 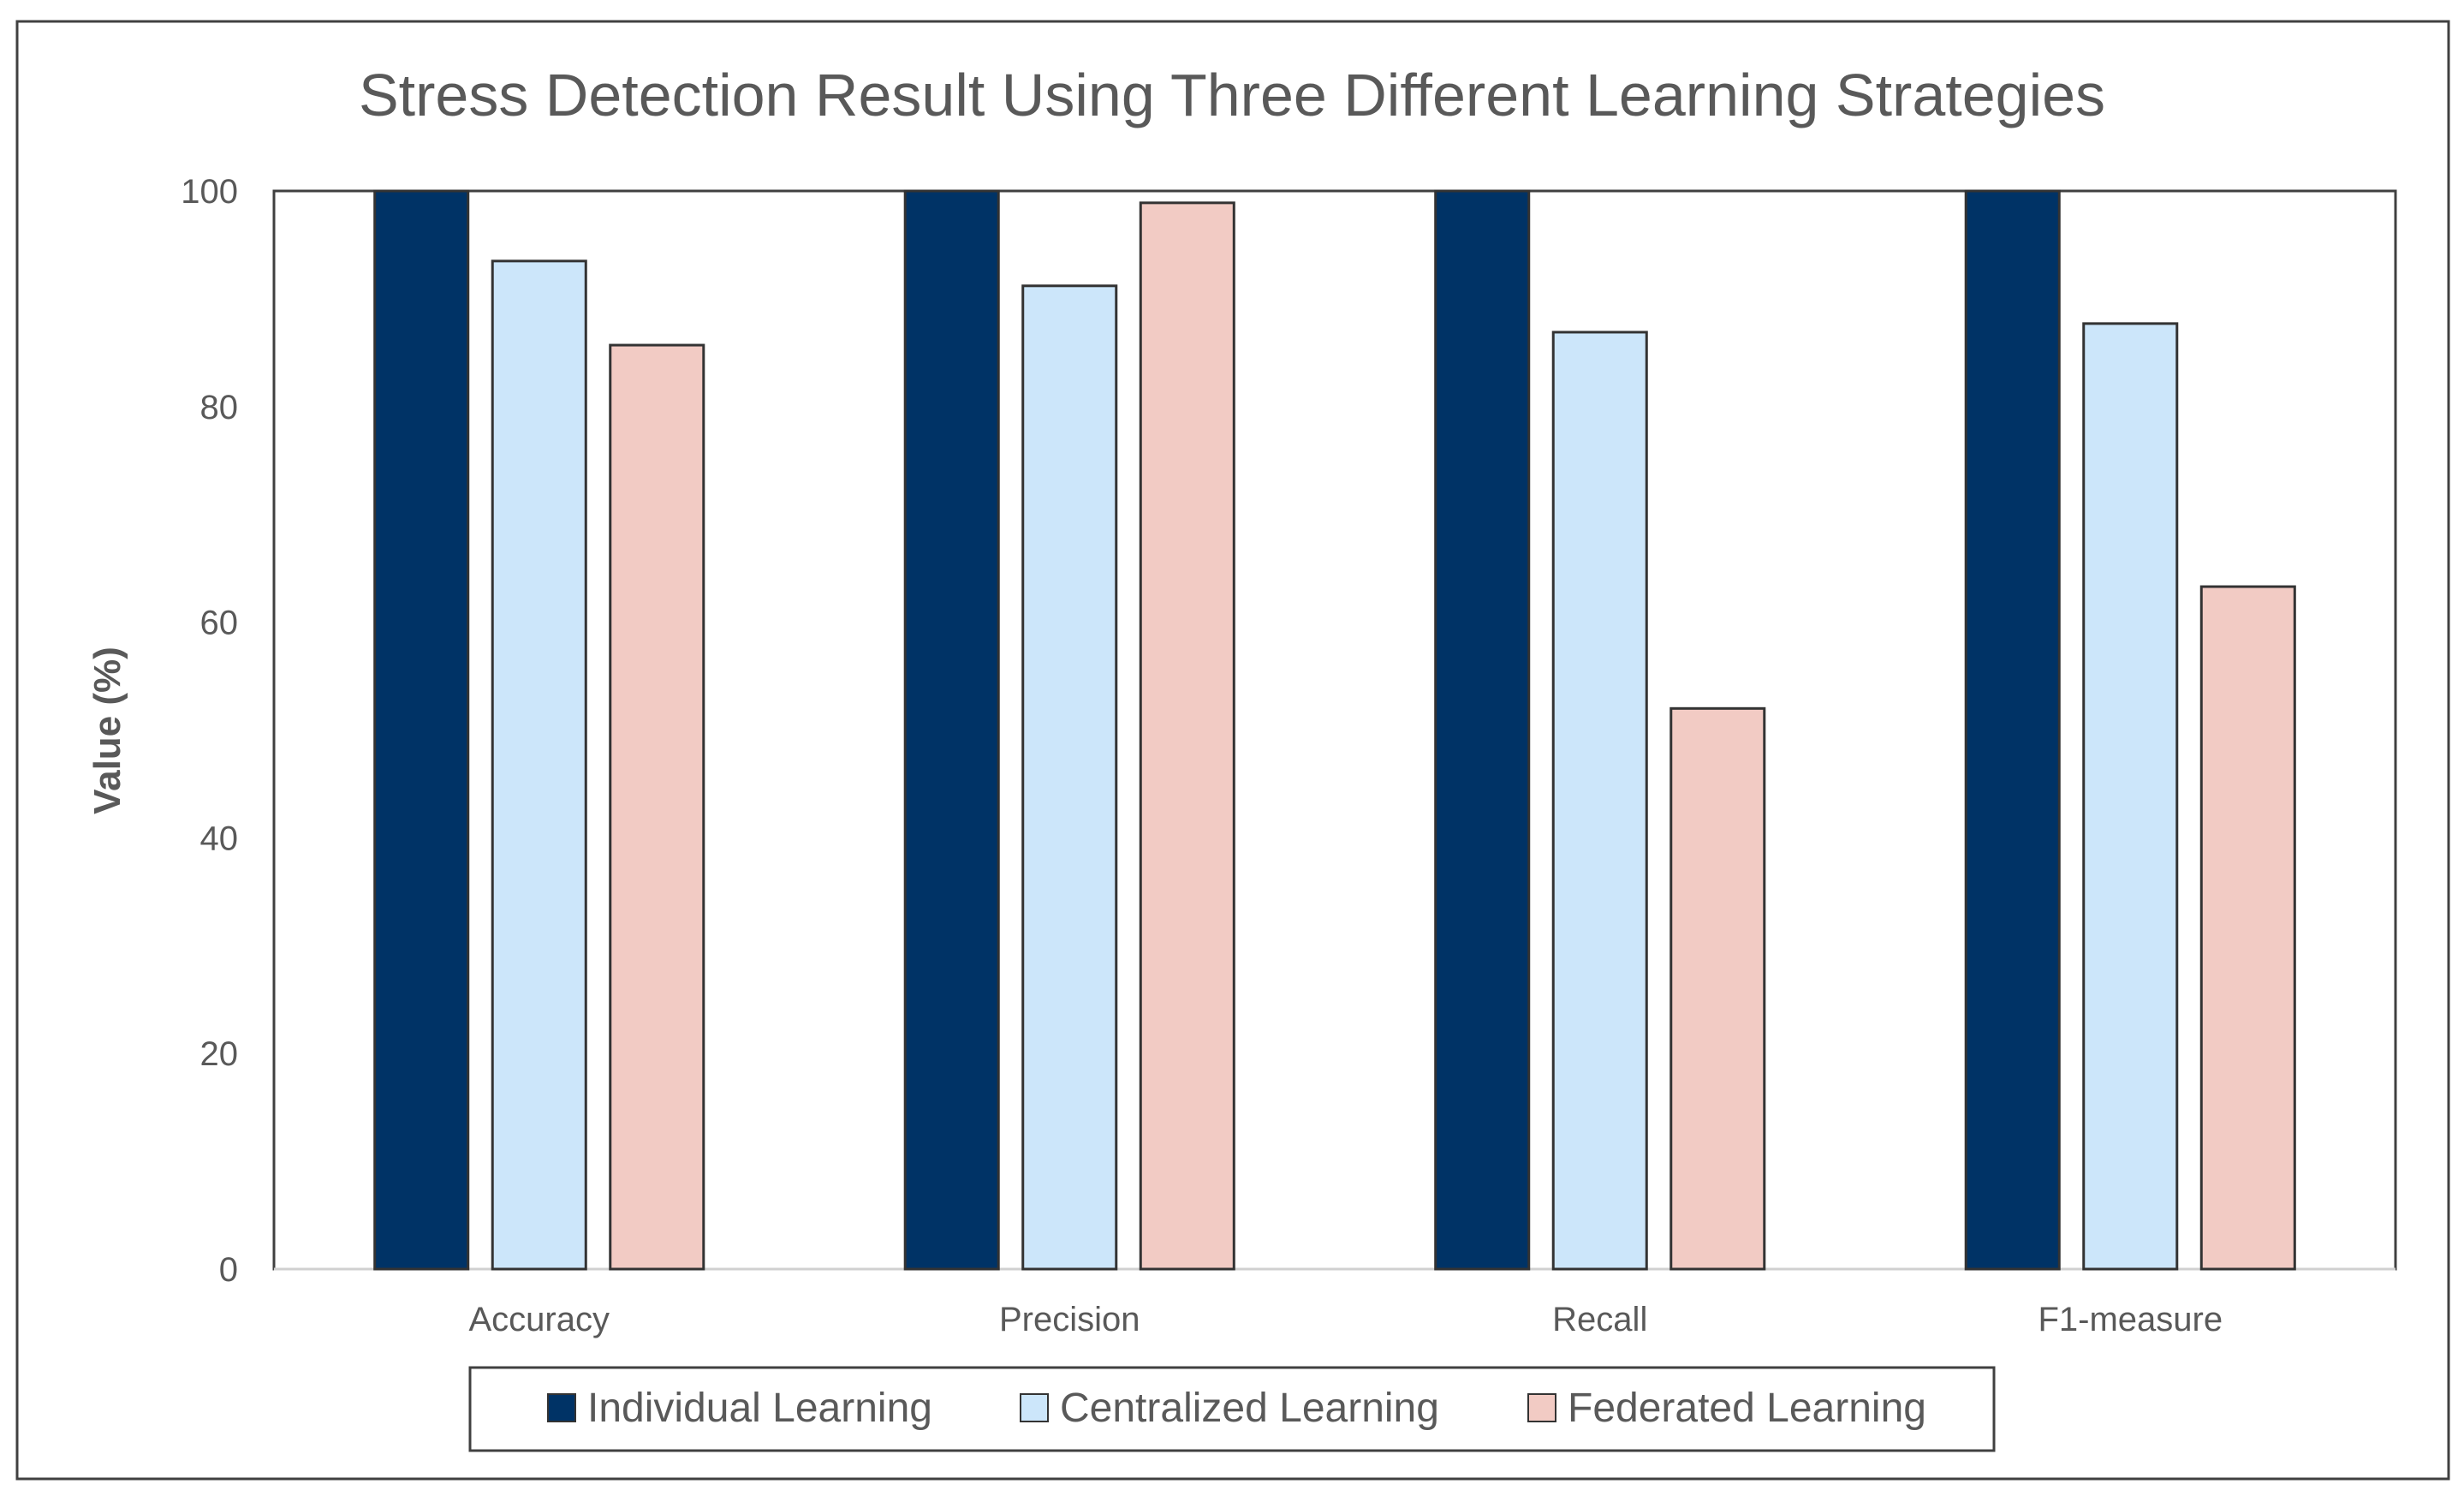 I want to click on legend-box, so click(x=1232, y=1409).